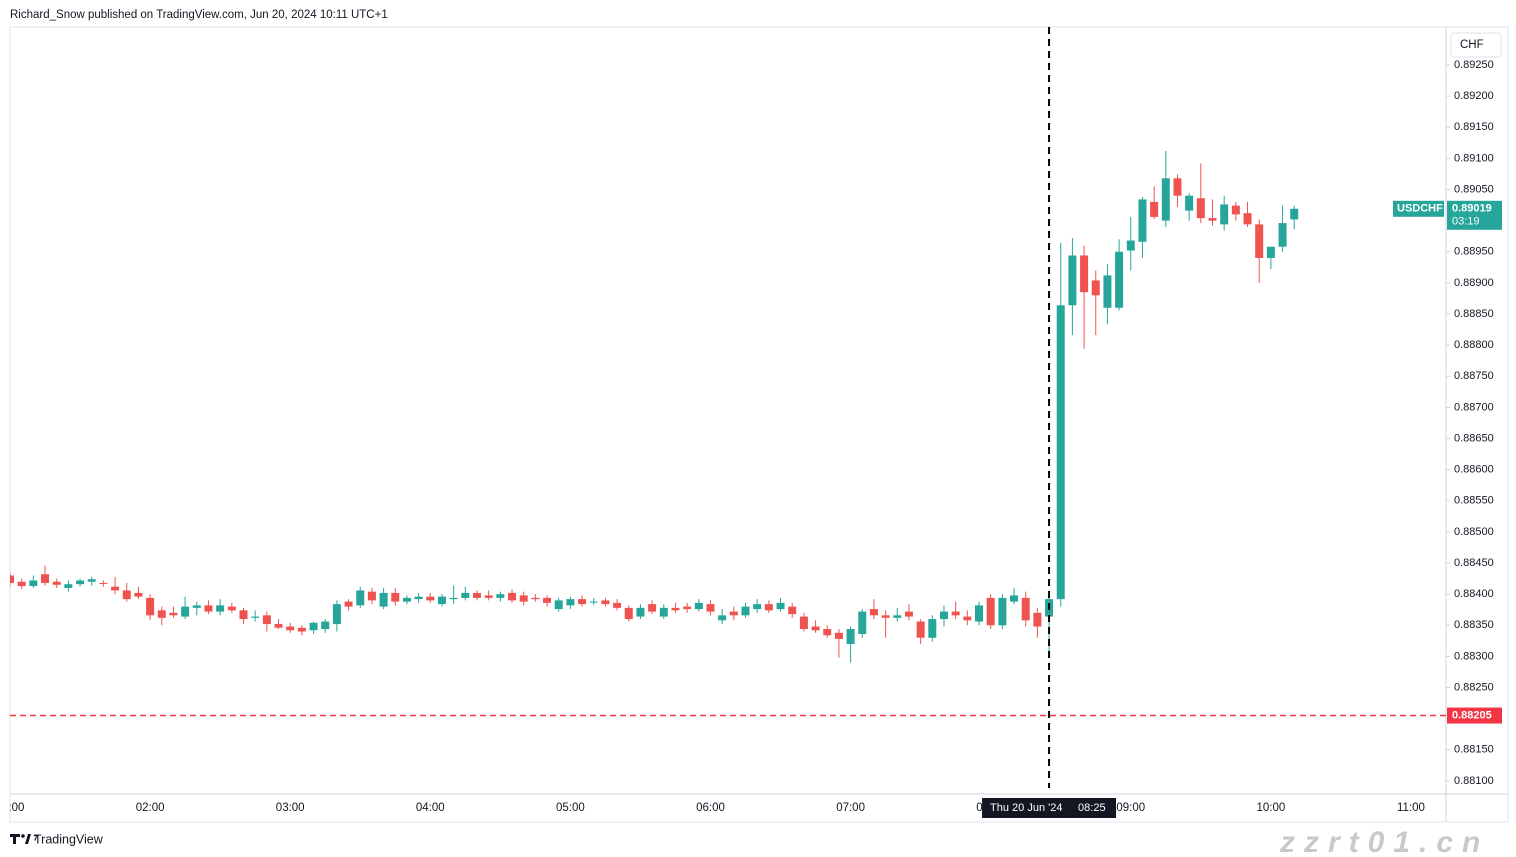 The image size is (1516, 857). I want to click on last-price-box, so click(1474, 215).